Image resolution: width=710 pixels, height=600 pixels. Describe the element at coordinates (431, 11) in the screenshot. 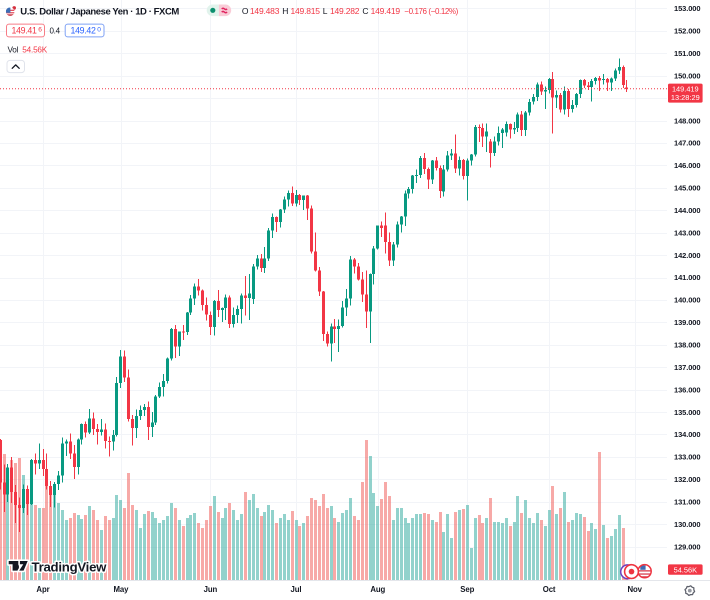

I see `svg-text: −0.176 (−0.12%)` at that location.